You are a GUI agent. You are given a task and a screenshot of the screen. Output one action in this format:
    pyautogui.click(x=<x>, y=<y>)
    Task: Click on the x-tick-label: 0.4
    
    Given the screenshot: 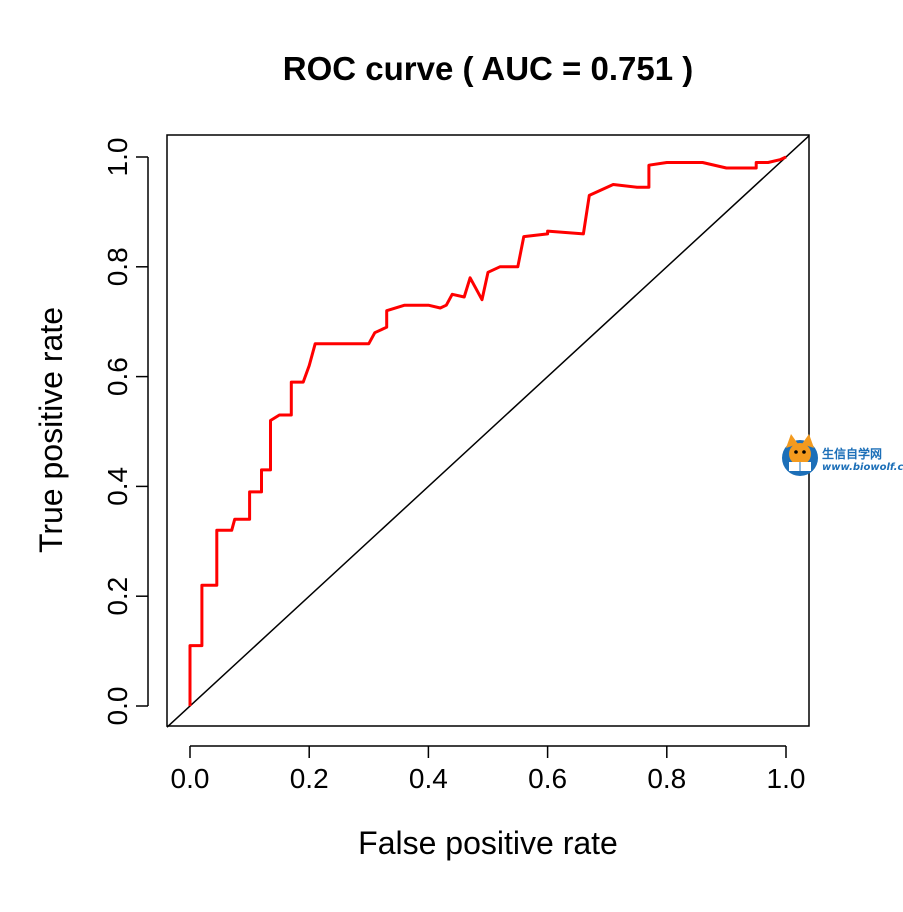 What is the action you would take?
    pyautogui.click(x=428, y=778)
    